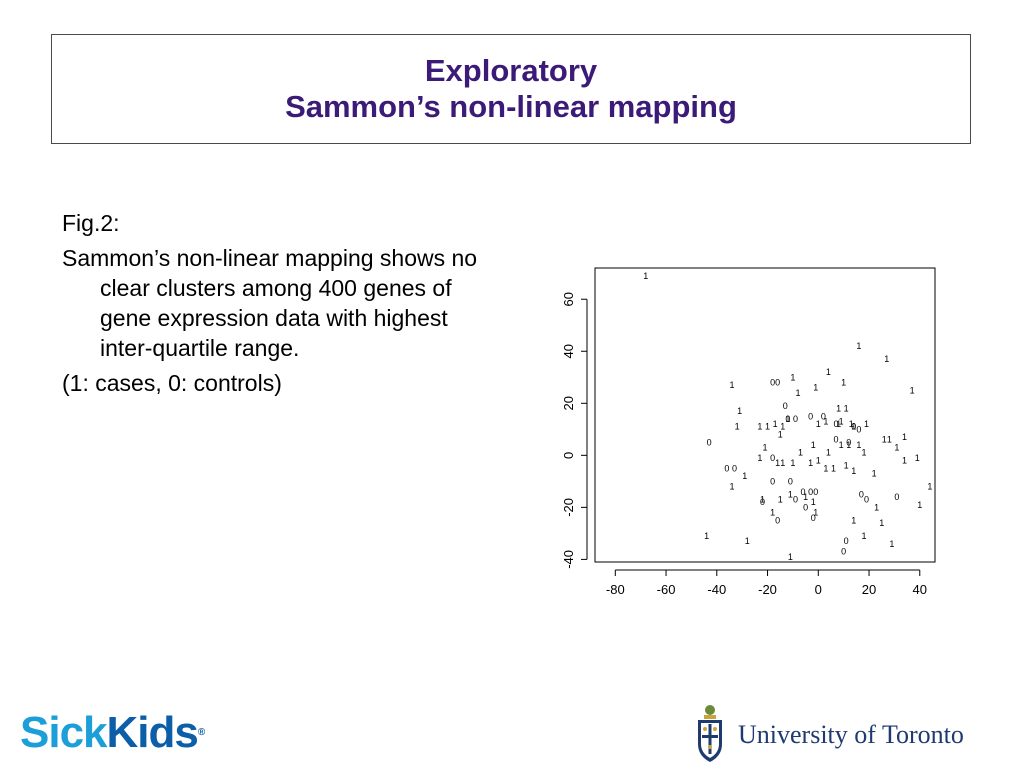  What do you see at coordinates (568, 403) in the screenshot?
I see `y-tick-label: 20` at bounding box center [568, 403].